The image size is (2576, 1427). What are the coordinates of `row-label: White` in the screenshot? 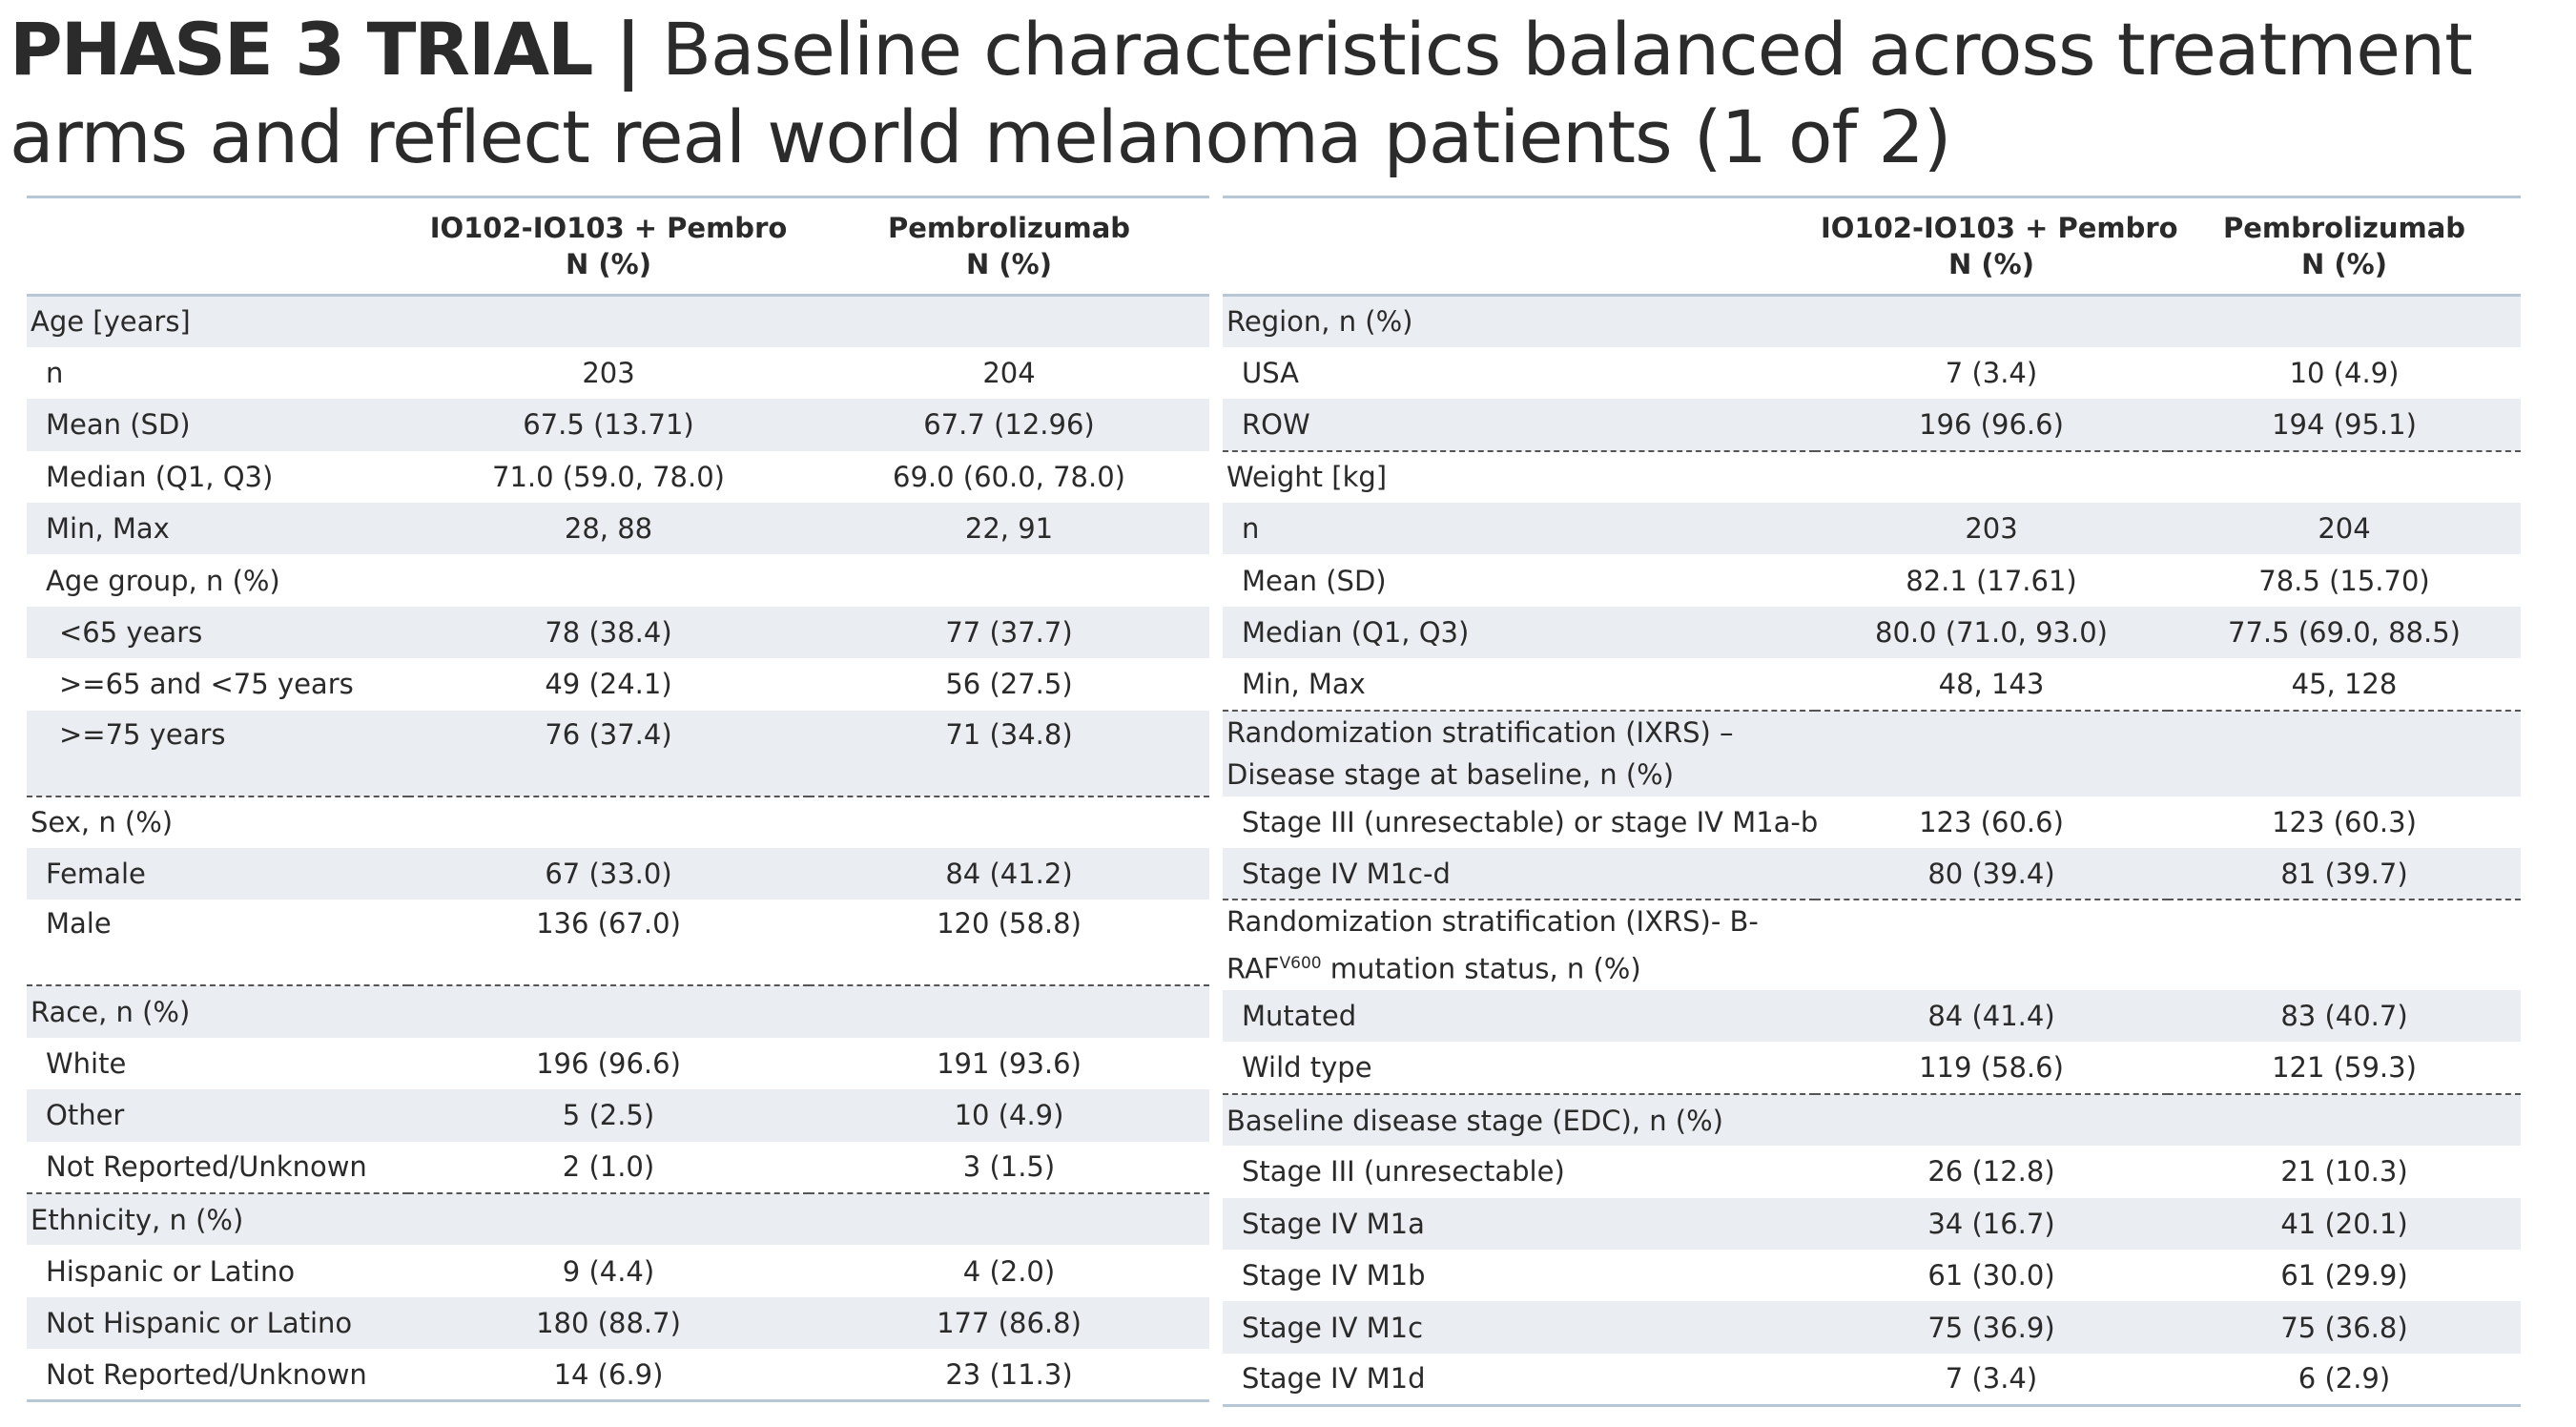 It's located at (86, 1063).